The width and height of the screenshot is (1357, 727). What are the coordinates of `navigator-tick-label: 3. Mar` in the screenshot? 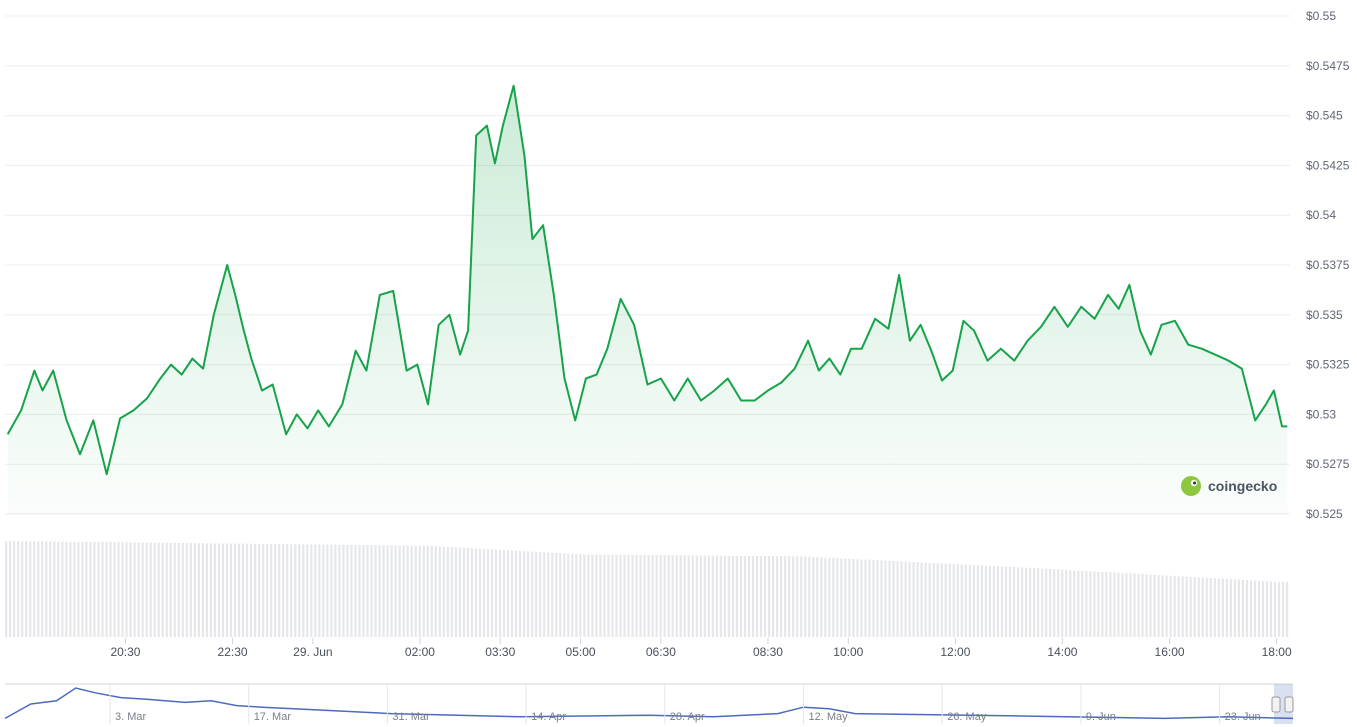 It's located at (131, 717).